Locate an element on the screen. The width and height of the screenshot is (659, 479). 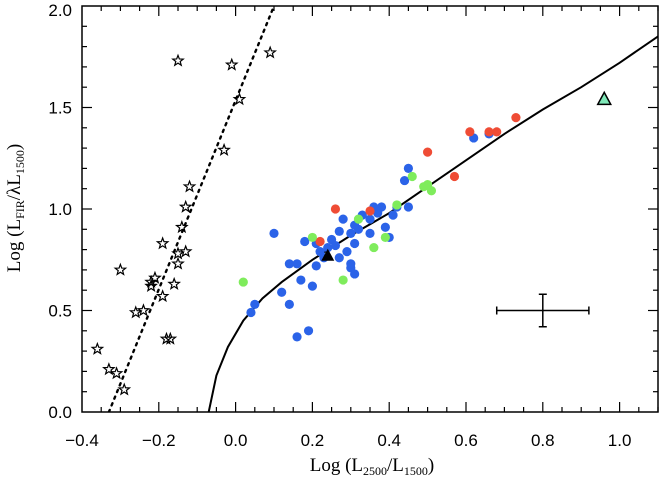
error-bar is located at coordinates (542, 310).